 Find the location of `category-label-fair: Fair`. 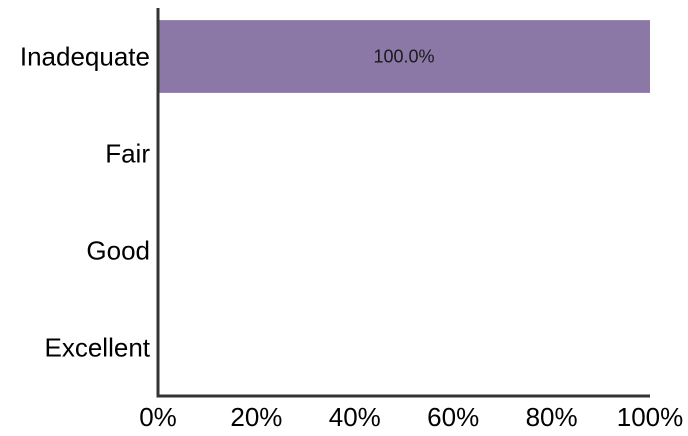

category-label-fair: Fair is located at coordinates (127, 154).